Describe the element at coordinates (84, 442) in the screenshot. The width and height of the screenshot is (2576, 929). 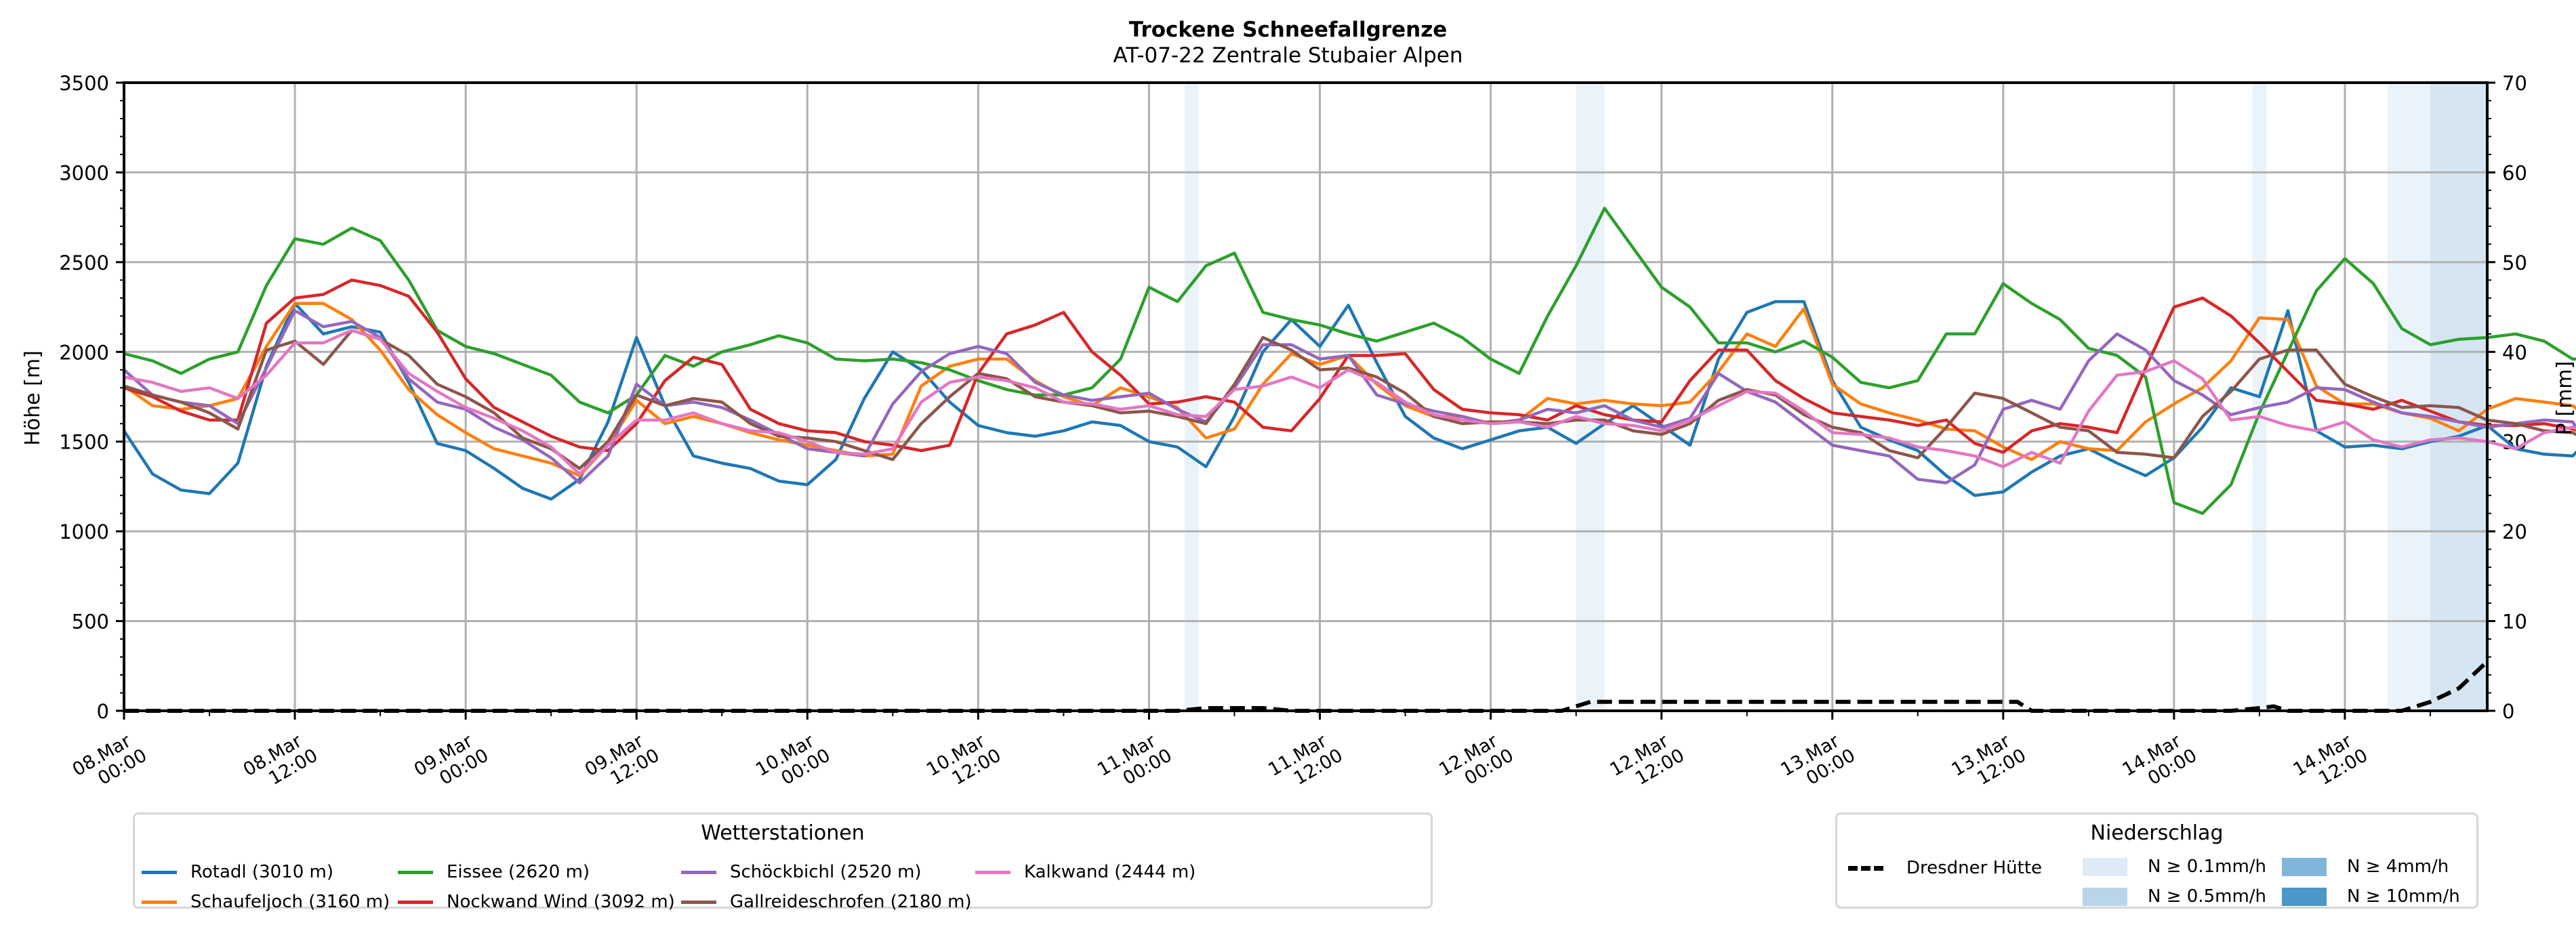
I see `y-tick-label: 1500` at that location.